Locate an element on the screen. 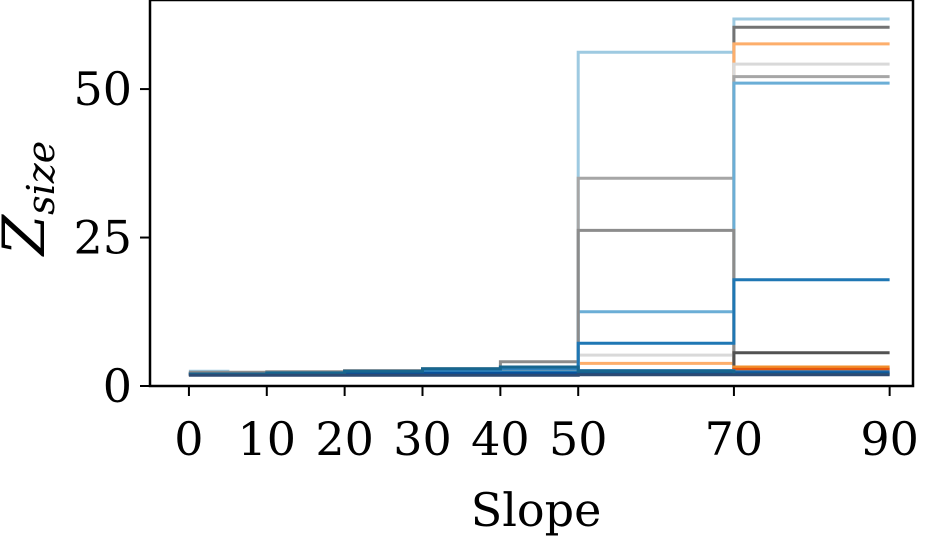 This screenshot has height=536, width=927. x-tick-label: 0 is located at coordinates (188, 439).